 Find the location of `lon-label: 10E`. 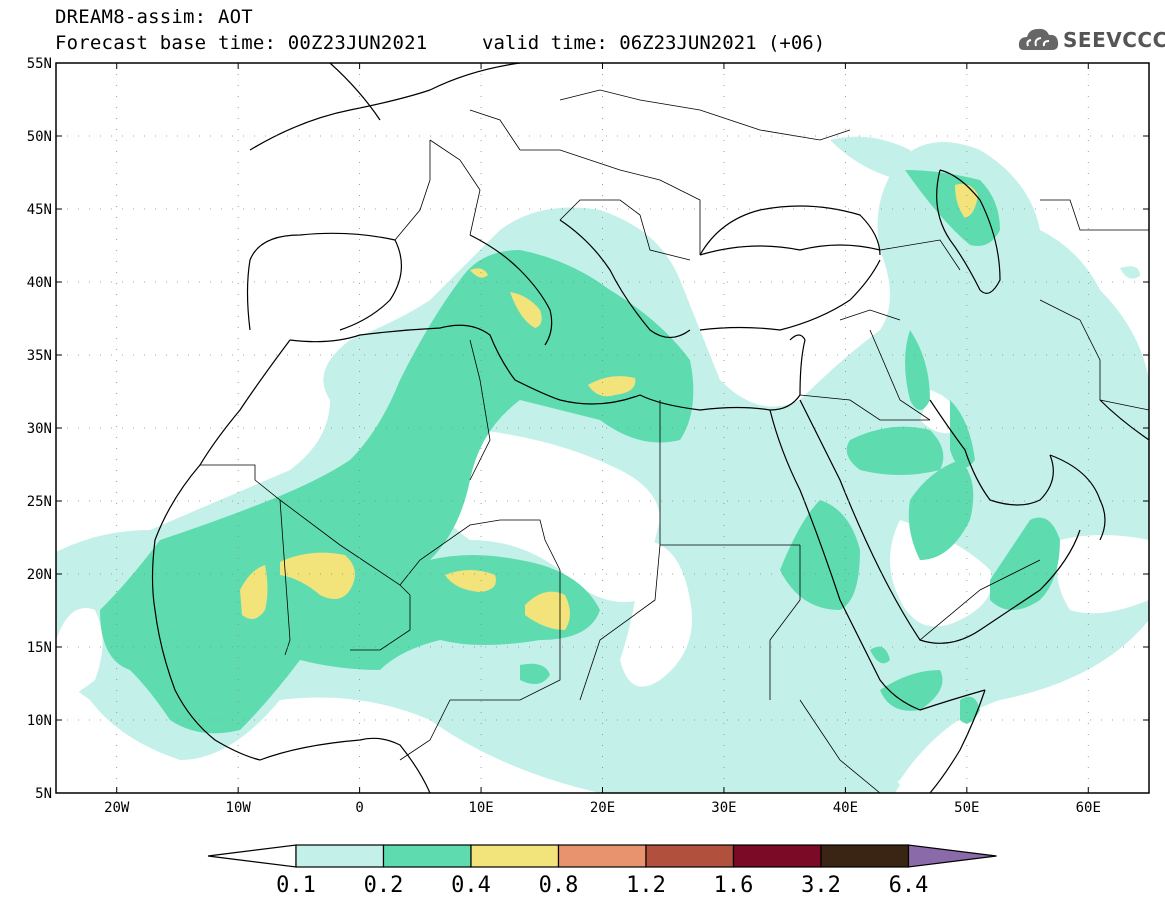

lon-label: 10E is located at coordinates (480, 808).